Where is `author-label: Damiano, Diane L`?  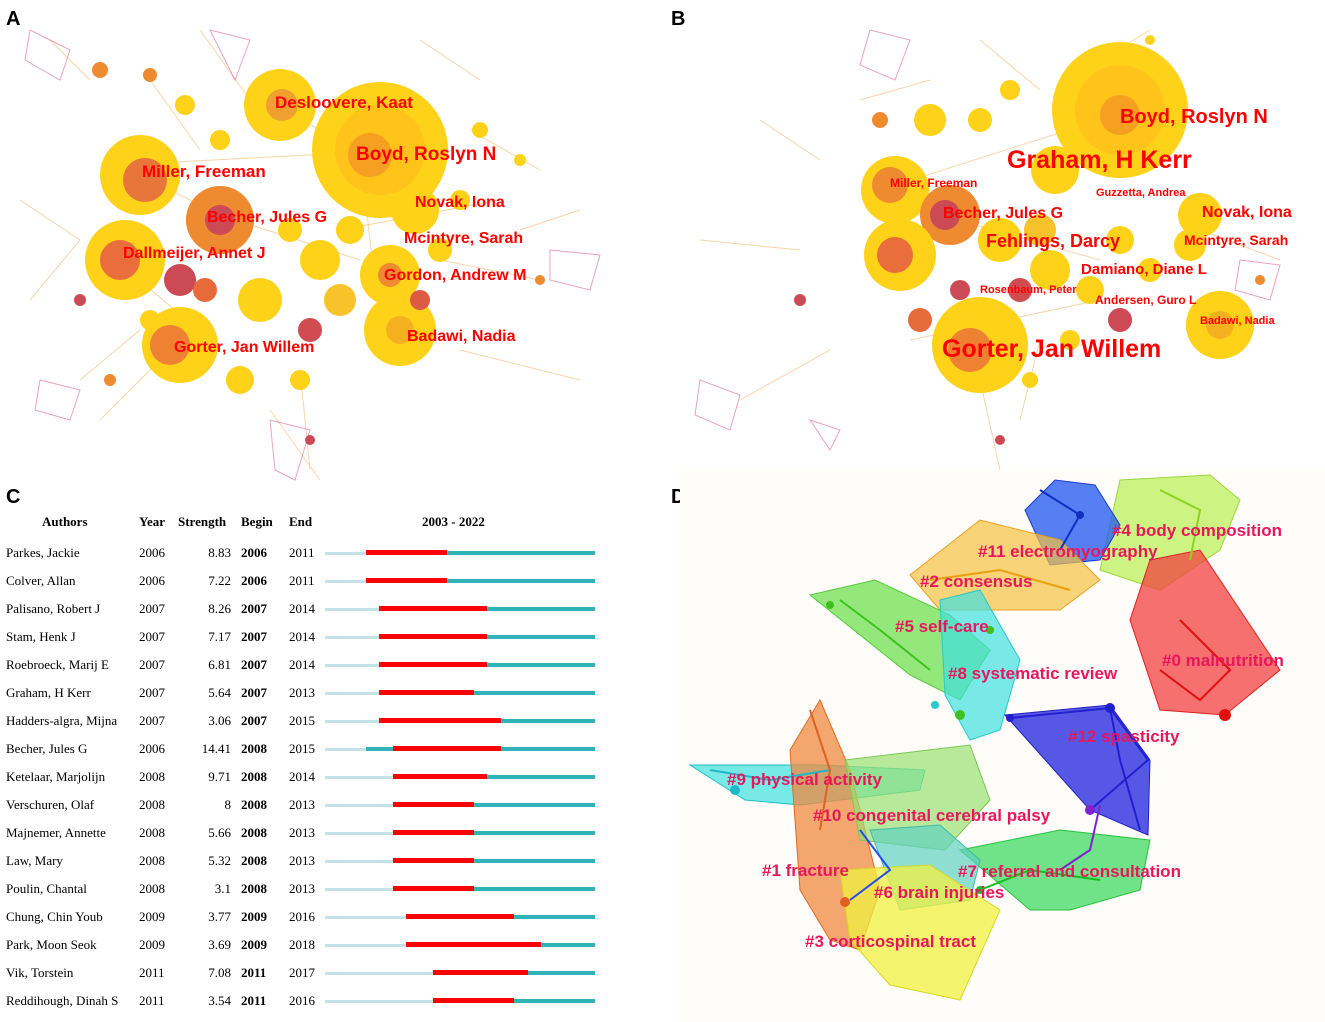
author-label: Damiano, Diane L is located at coordinates (1144, 269).